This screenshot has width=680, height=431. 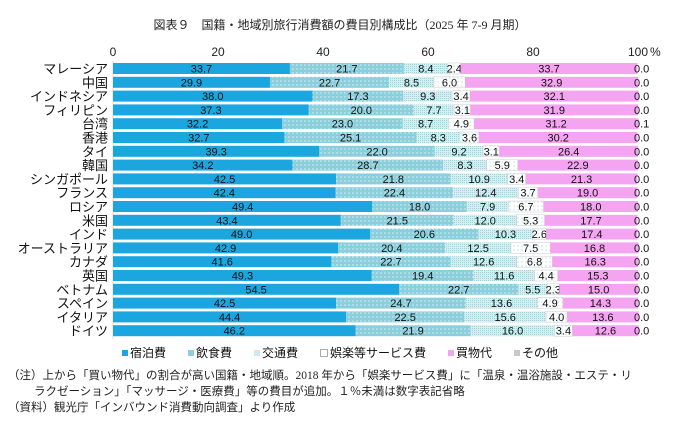 I want to click on data-label: 29.9, so click(x=191, y=83).